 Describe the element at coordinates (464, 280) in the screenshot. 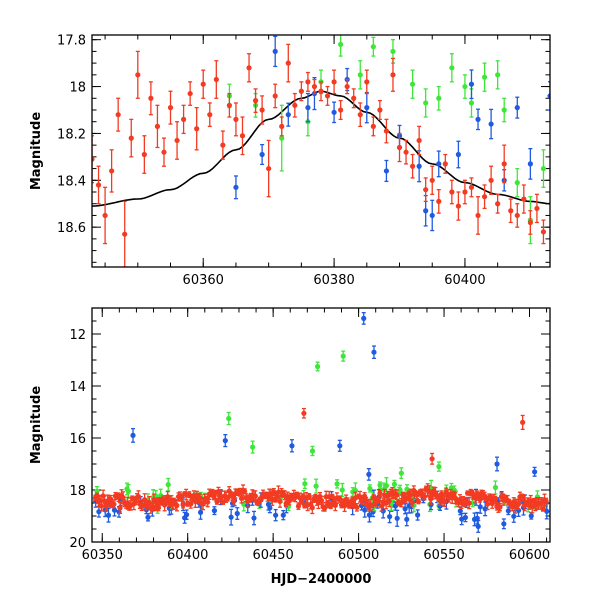

I see `top-x-tick-label: 60400` at that location.